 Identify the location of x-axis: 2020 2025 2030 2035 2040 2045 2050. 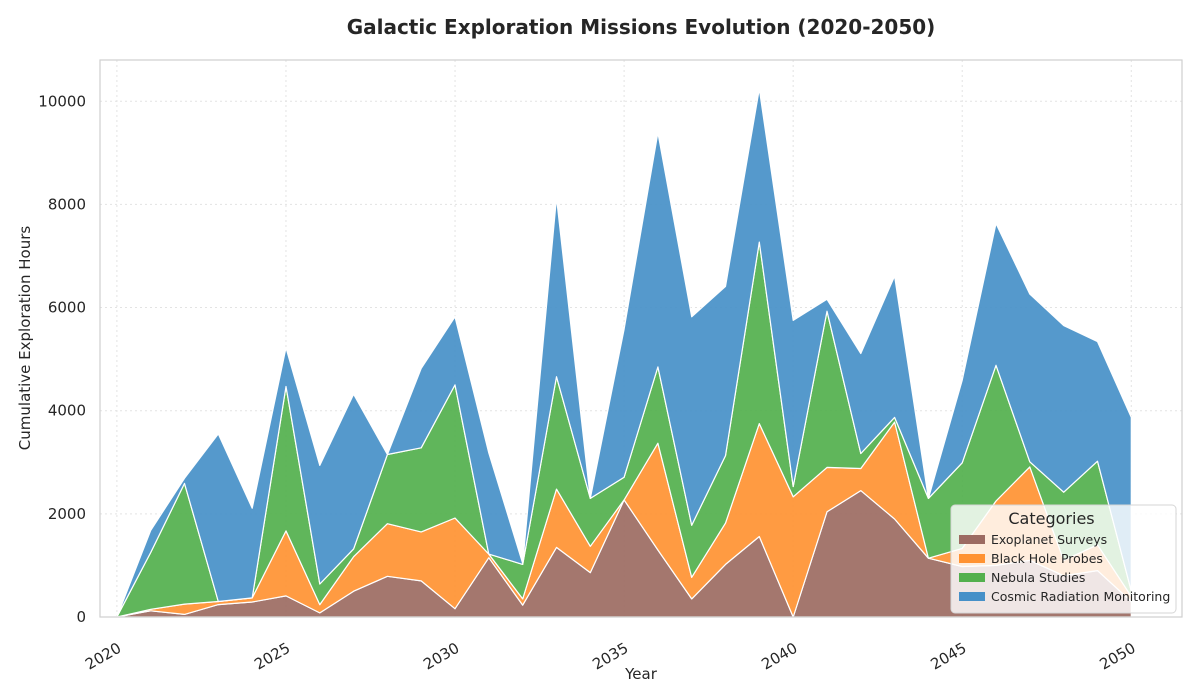
(610, 656).